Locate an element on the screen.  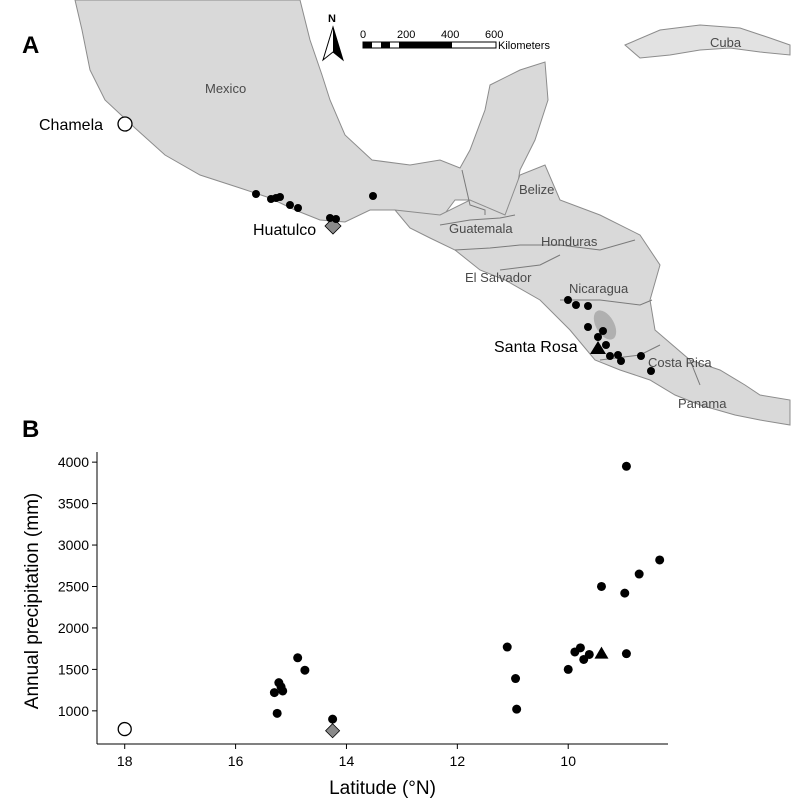
scale-tick-200: 200 is located at coordinates (406, 35).